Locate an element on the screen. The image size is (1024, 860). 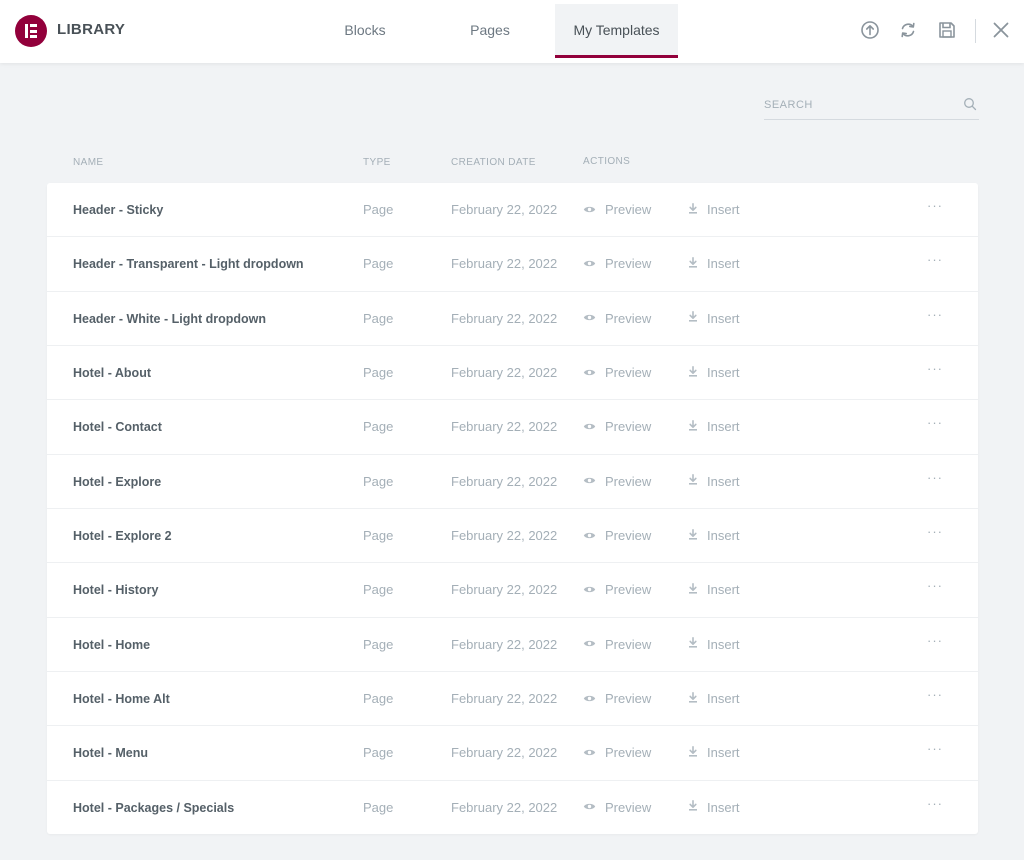
template-name: Header - Transparent - Light dropdown is located at coordinates (188, 264).